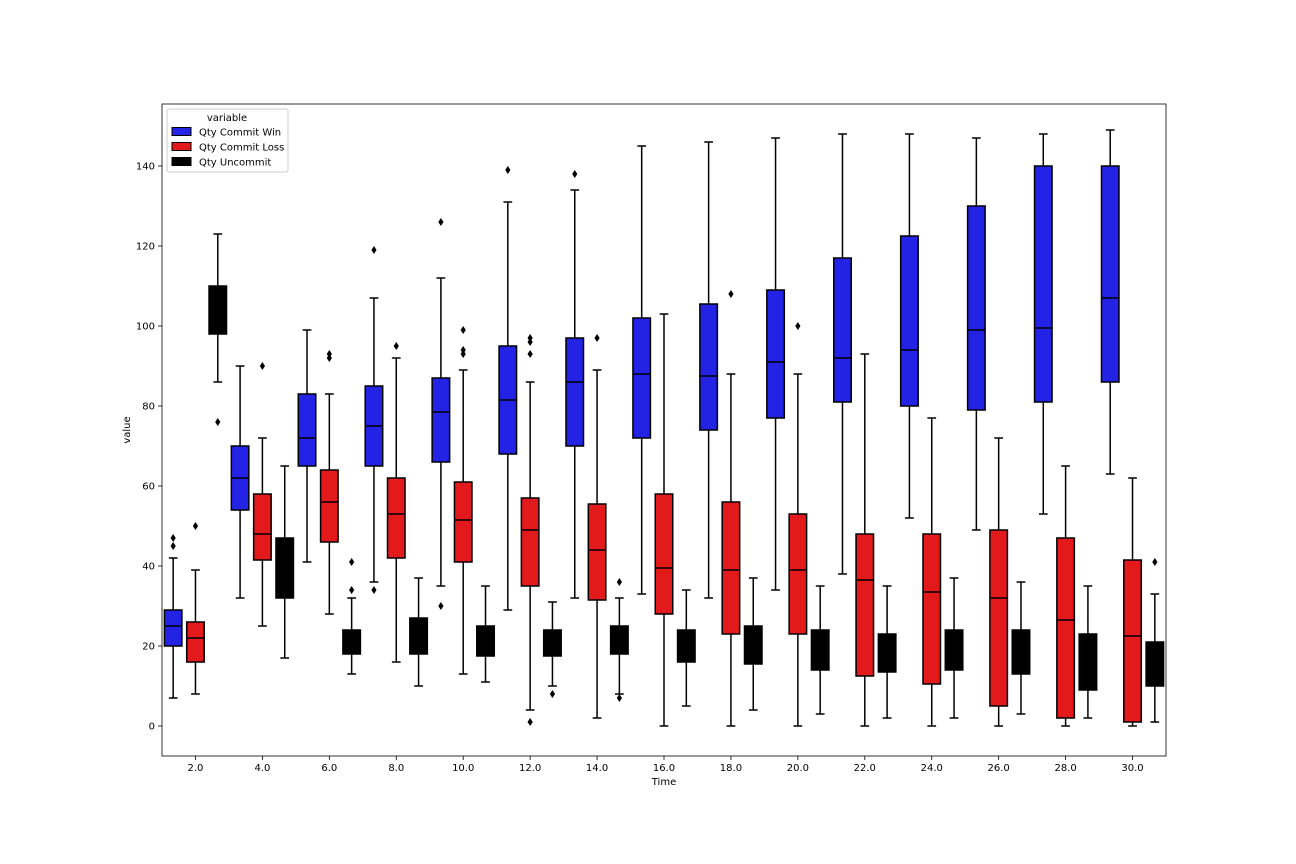  I want to click on x-tick-label: 16.0, so click(664, 768).